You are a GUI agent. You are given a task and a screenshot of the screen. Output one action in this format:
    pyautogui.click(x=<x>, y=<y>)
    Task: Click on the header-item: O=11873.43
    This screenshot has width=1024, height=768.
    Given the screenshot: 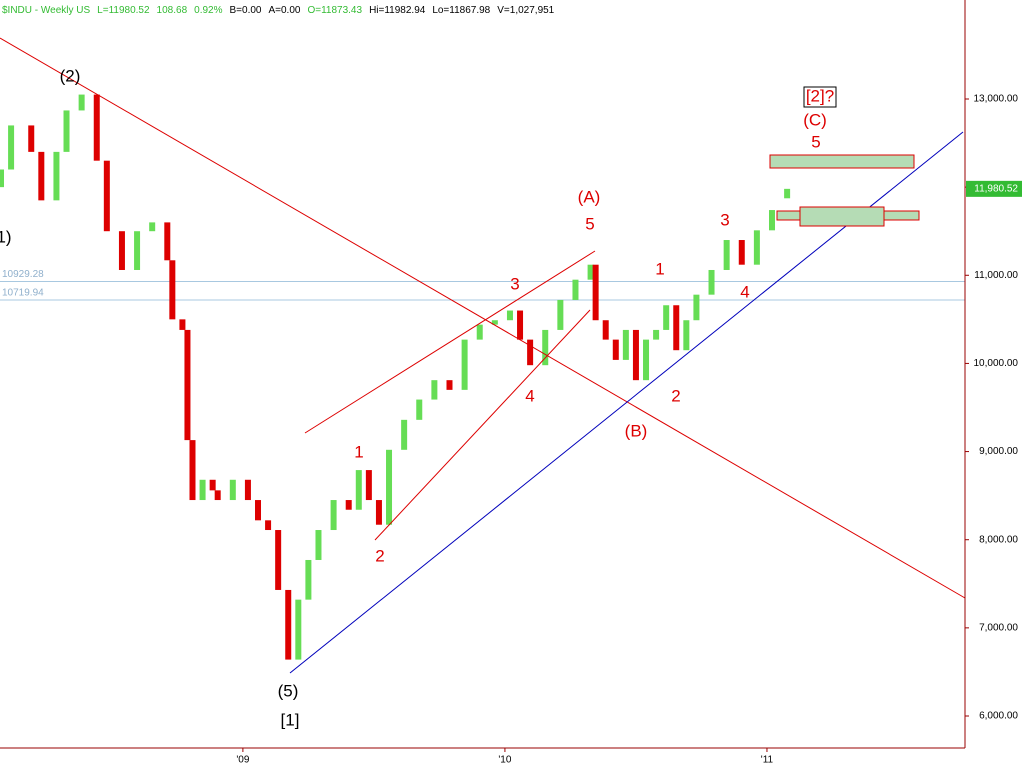 What is the action you would take?
    pyautogui.click(x=334, y=10)
    